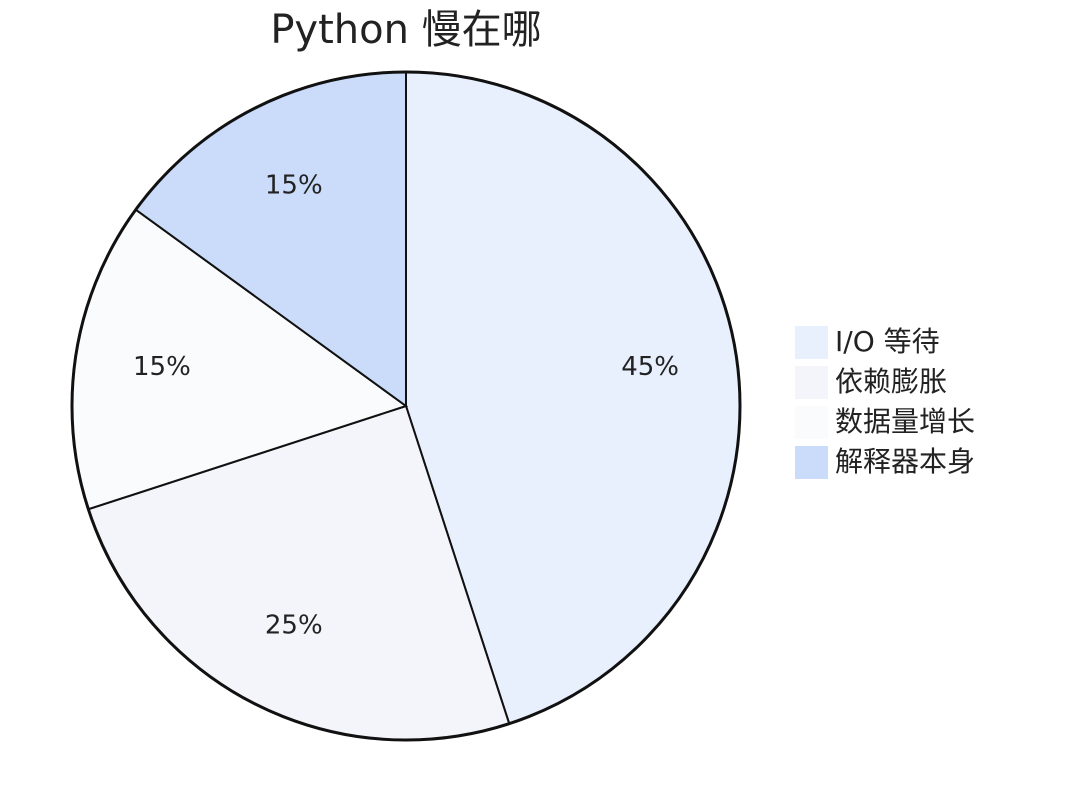  What do you see at coordinates (405, 30) in the screenshot?
I see `chart-title: Python 慢在哪` at bounding box center [405, 30].